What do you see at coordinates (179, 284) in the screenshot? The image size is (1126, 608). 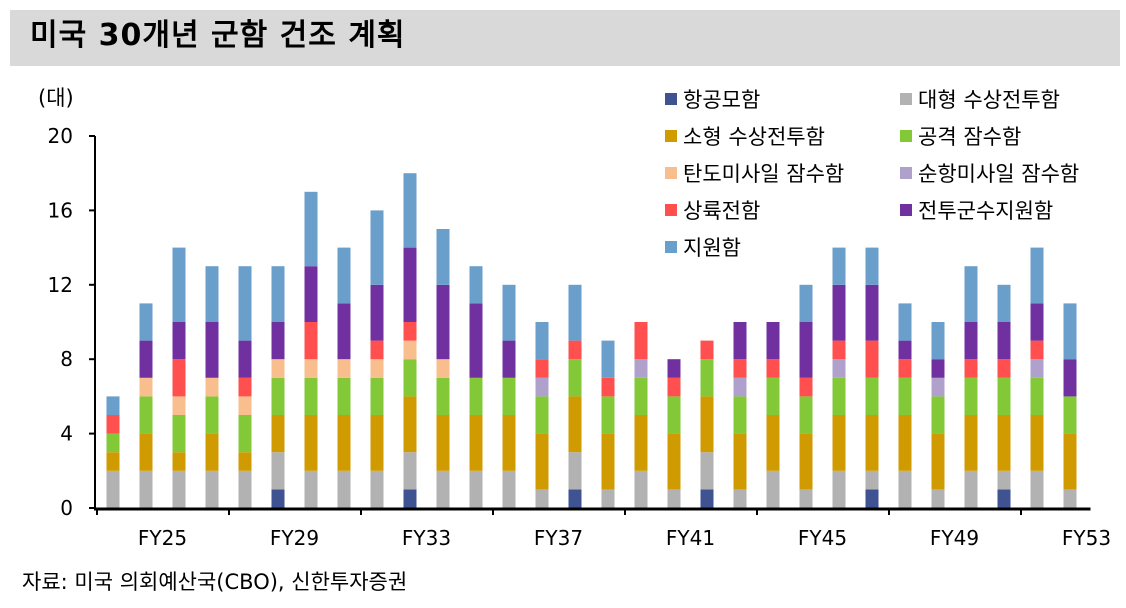 I see `bar-segment-FY27-s8` at bounding box center [179, 284].